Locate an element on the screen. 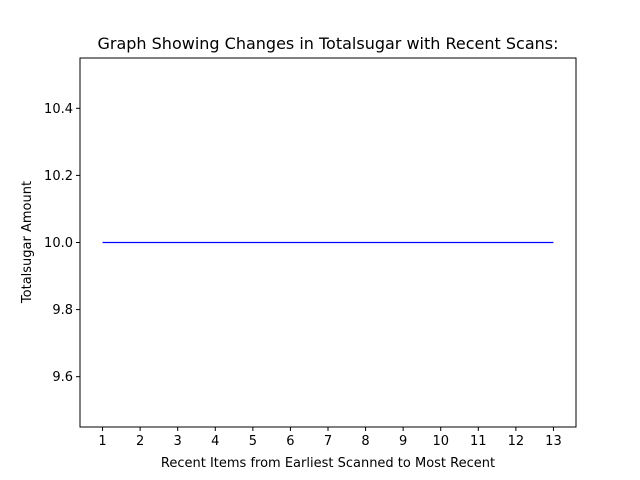  x-tick-label: 13 is located at coordinates (553, 441).